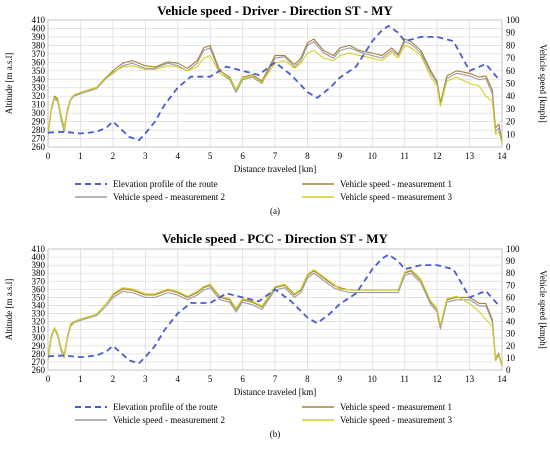  I want to click on y2-tick-label: 80, so click(511, 45).